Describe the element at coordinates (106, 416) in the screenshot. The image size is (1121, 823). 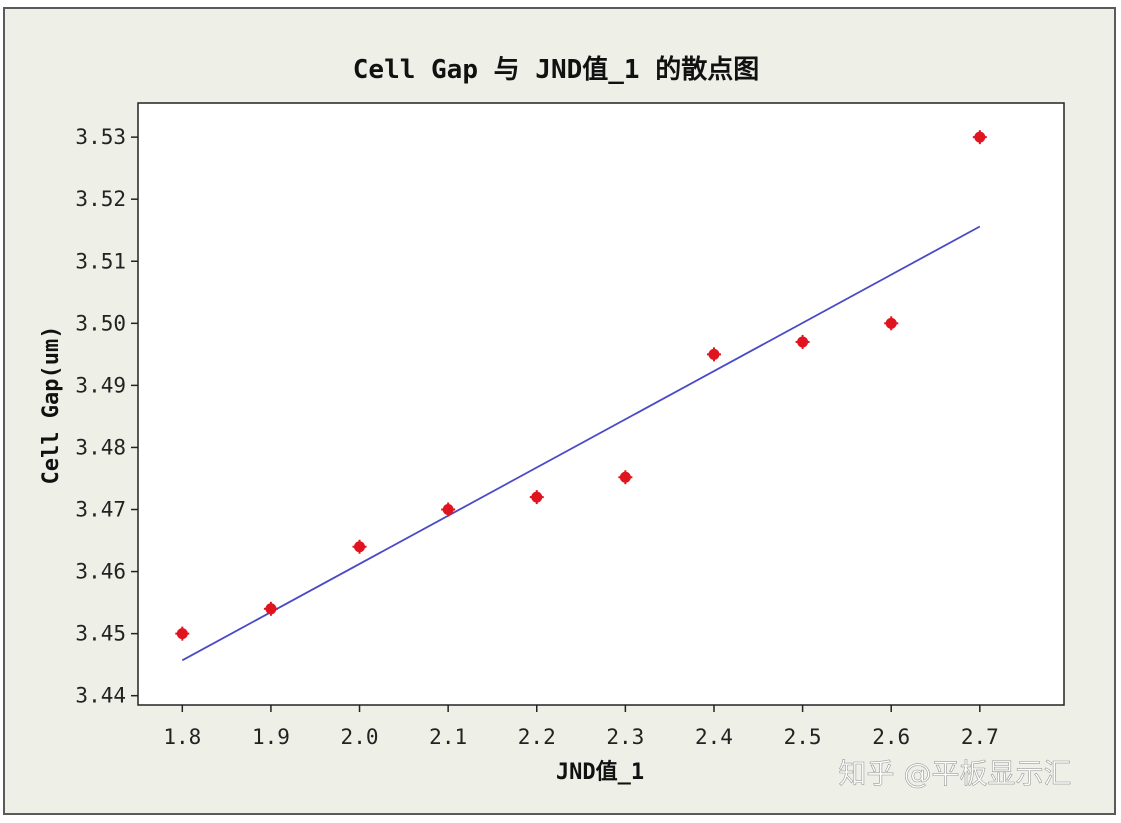
I see `y-axis: 3.44 3.45 3.46 3.47 3.48 3.49 3.50 3.51 3.52 3.53` at that location.